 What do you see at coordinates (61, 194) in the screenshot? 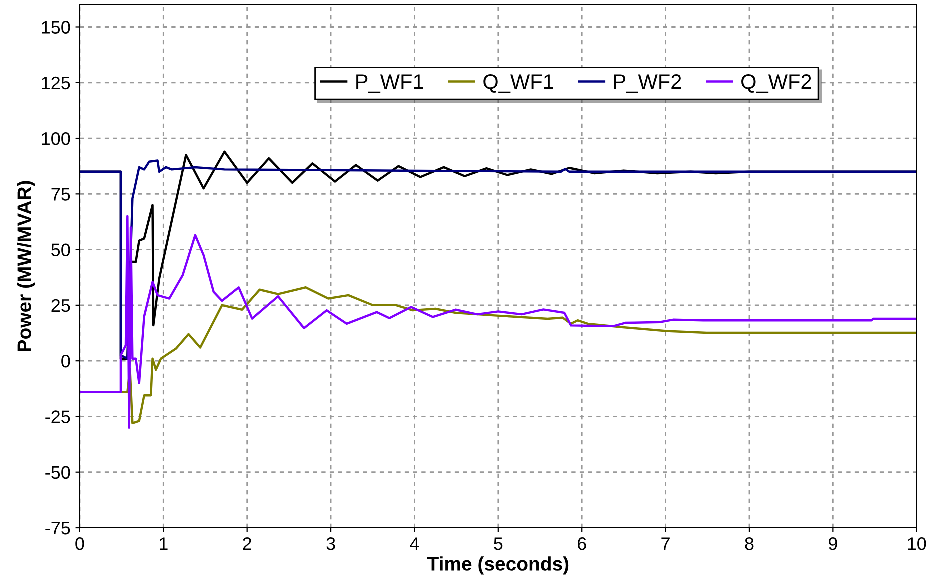
I see `y-tick-label: 75` at bounding box center [61, 194].